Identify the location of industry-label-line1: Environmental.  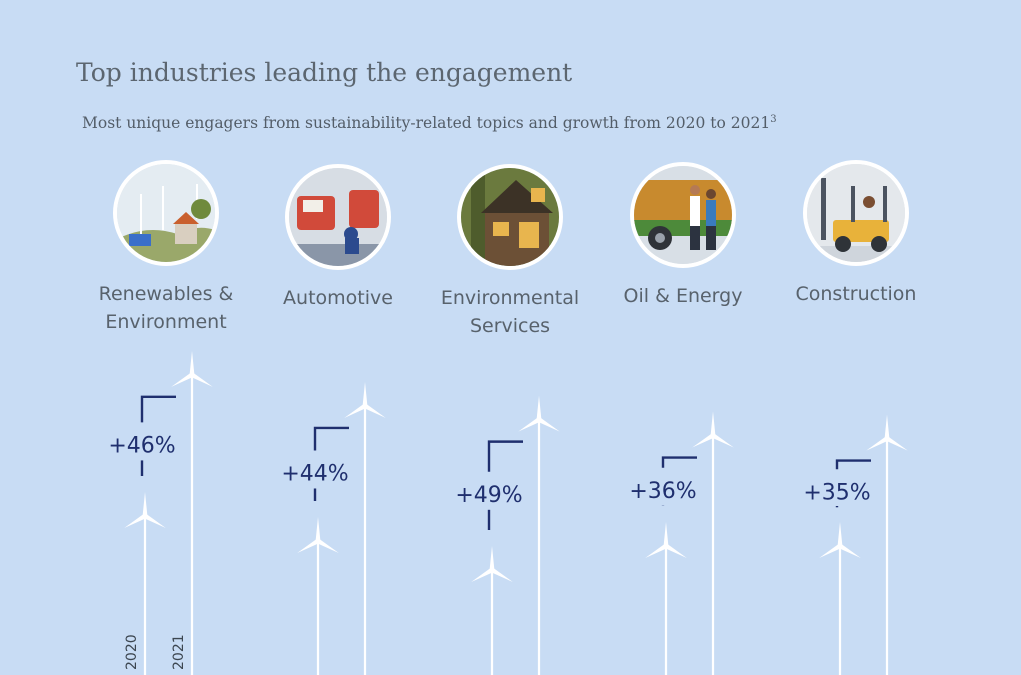
(510, 298).